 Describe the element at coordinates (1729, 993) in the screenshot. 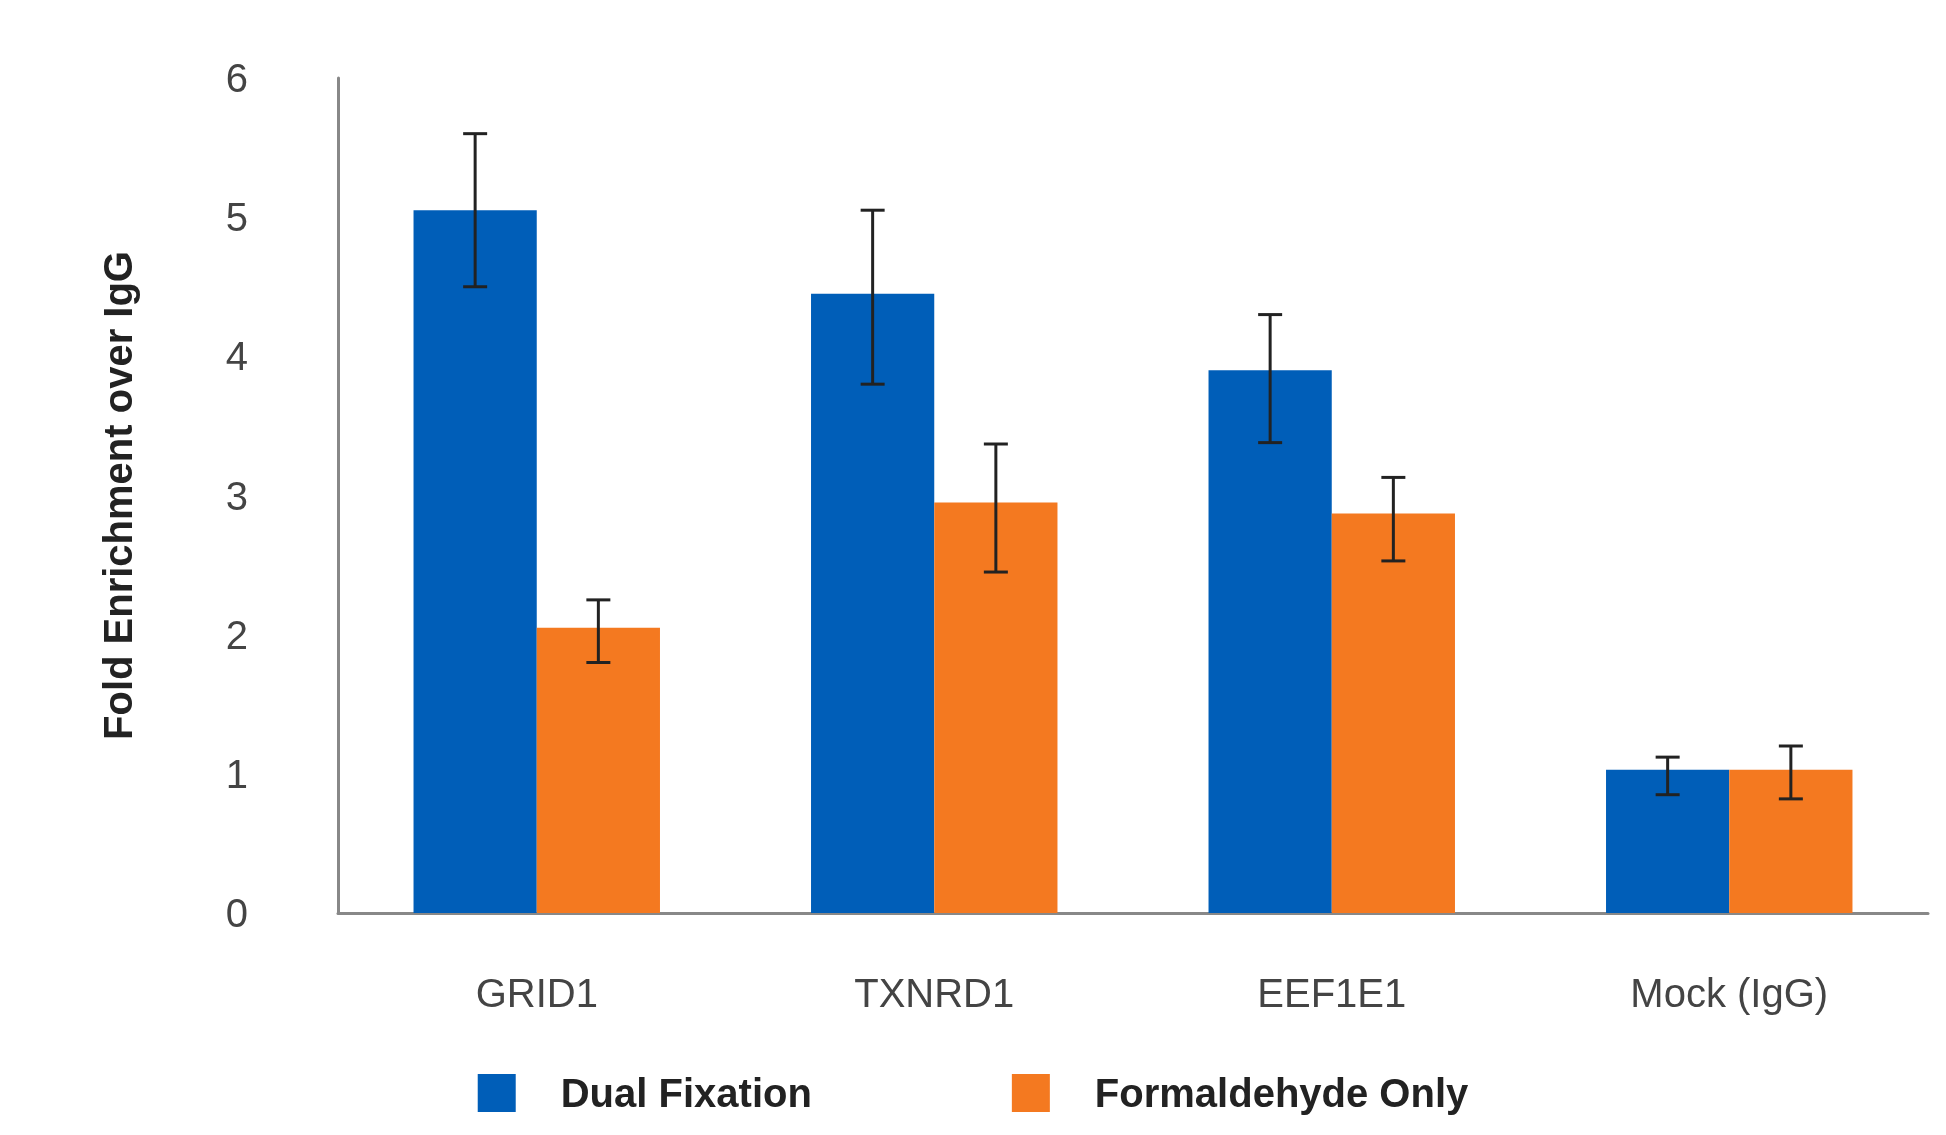

I see `x-tick-label: Mock (IgG)` at that location.